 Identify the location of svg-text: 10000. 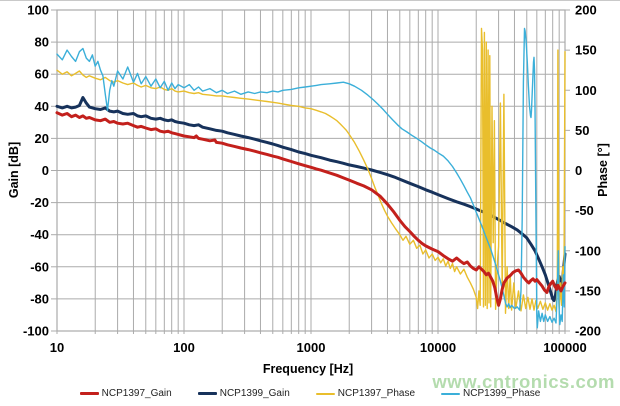
(438, 347).